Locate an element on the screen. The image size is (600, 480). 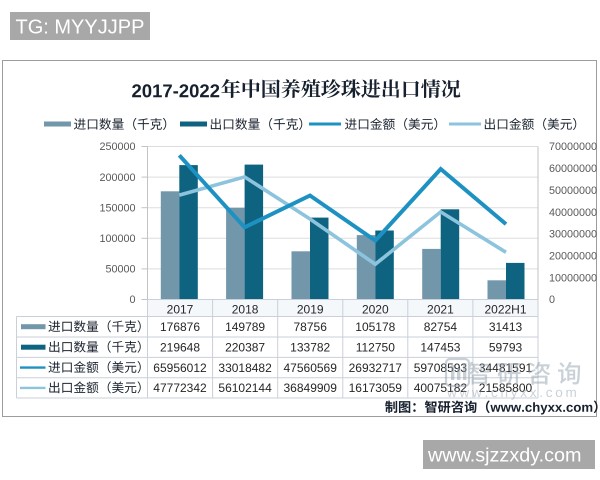
svg-text: 219648 is located at coordinates (180, 347).